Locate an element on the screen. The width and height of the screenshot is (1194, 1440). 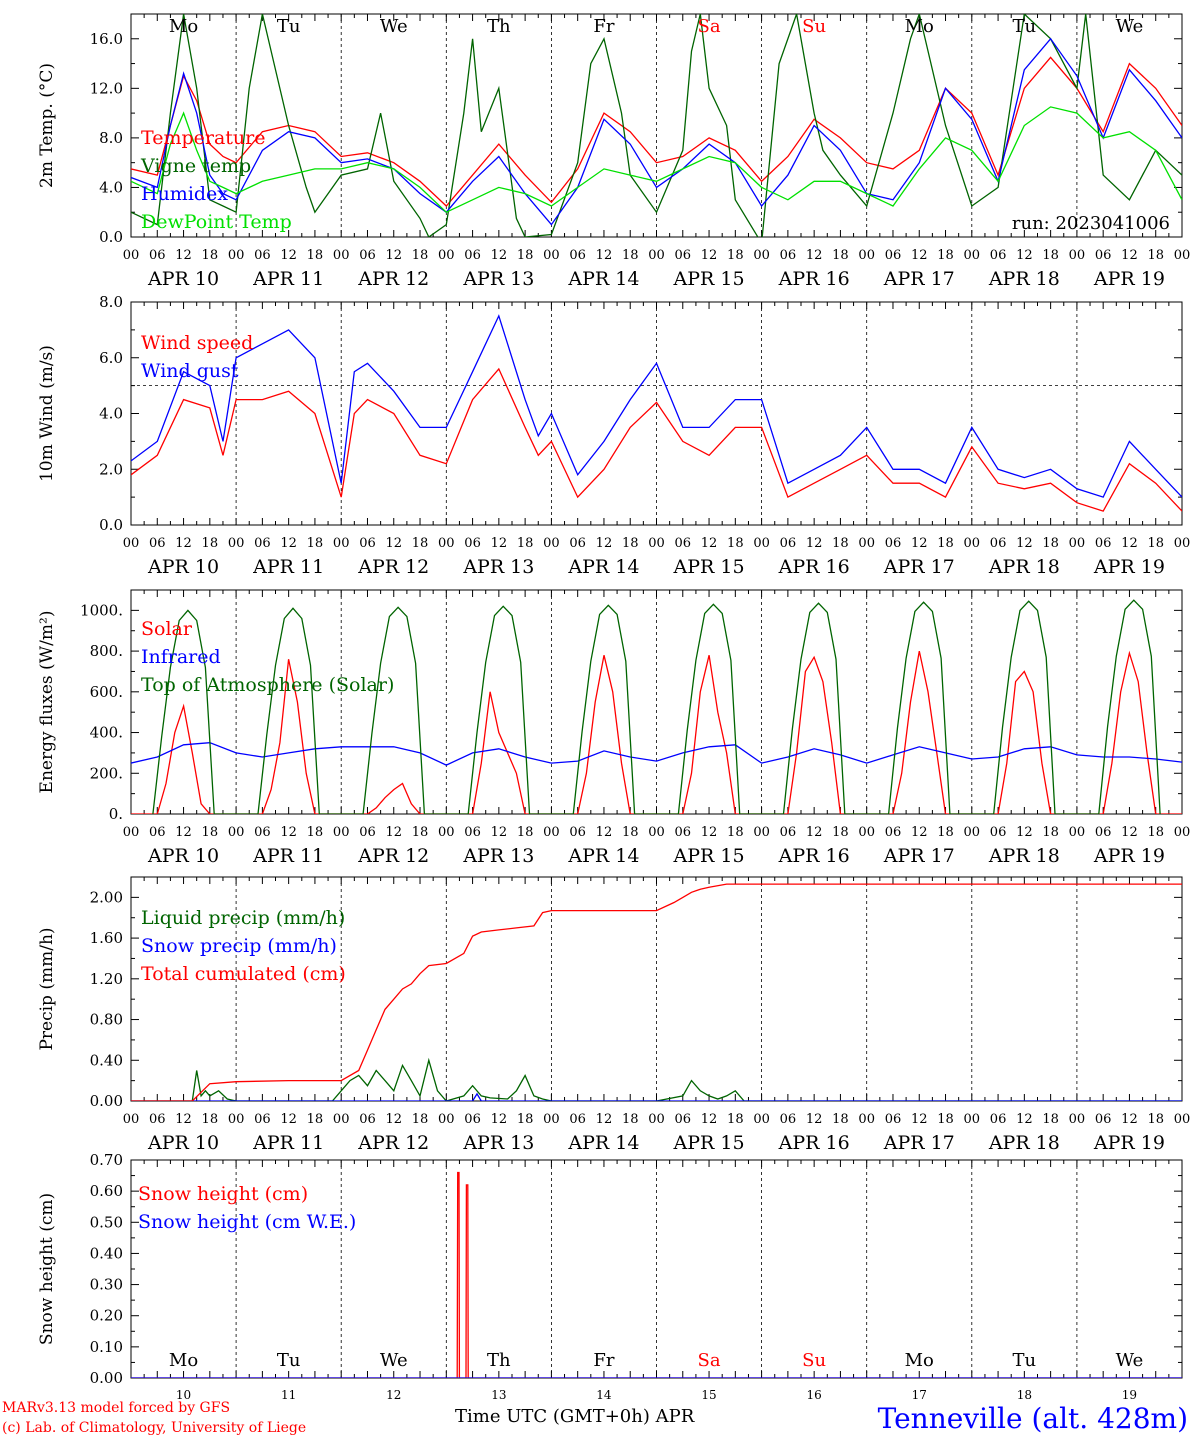
legend-entry: Wind speed is located at coordinates (197, 343).